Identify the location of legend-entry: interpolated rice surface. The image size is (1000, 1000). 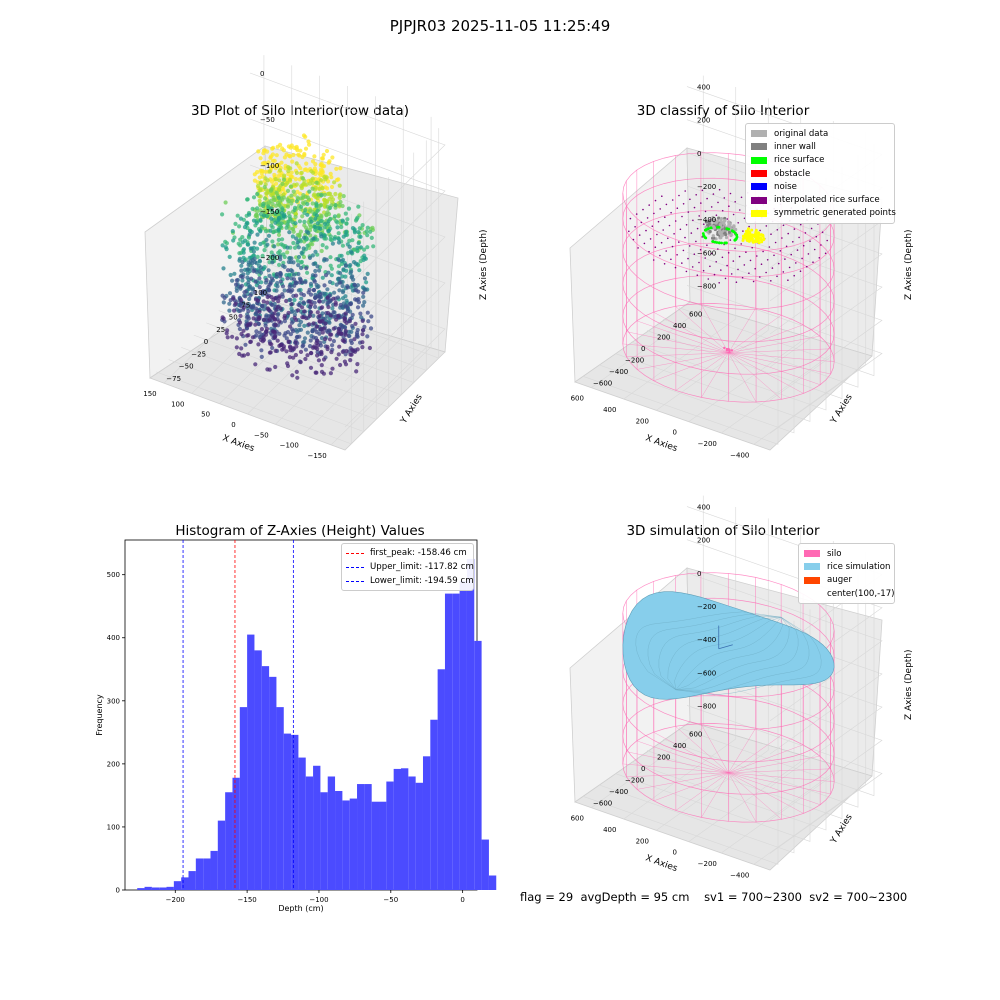
(820, 199).